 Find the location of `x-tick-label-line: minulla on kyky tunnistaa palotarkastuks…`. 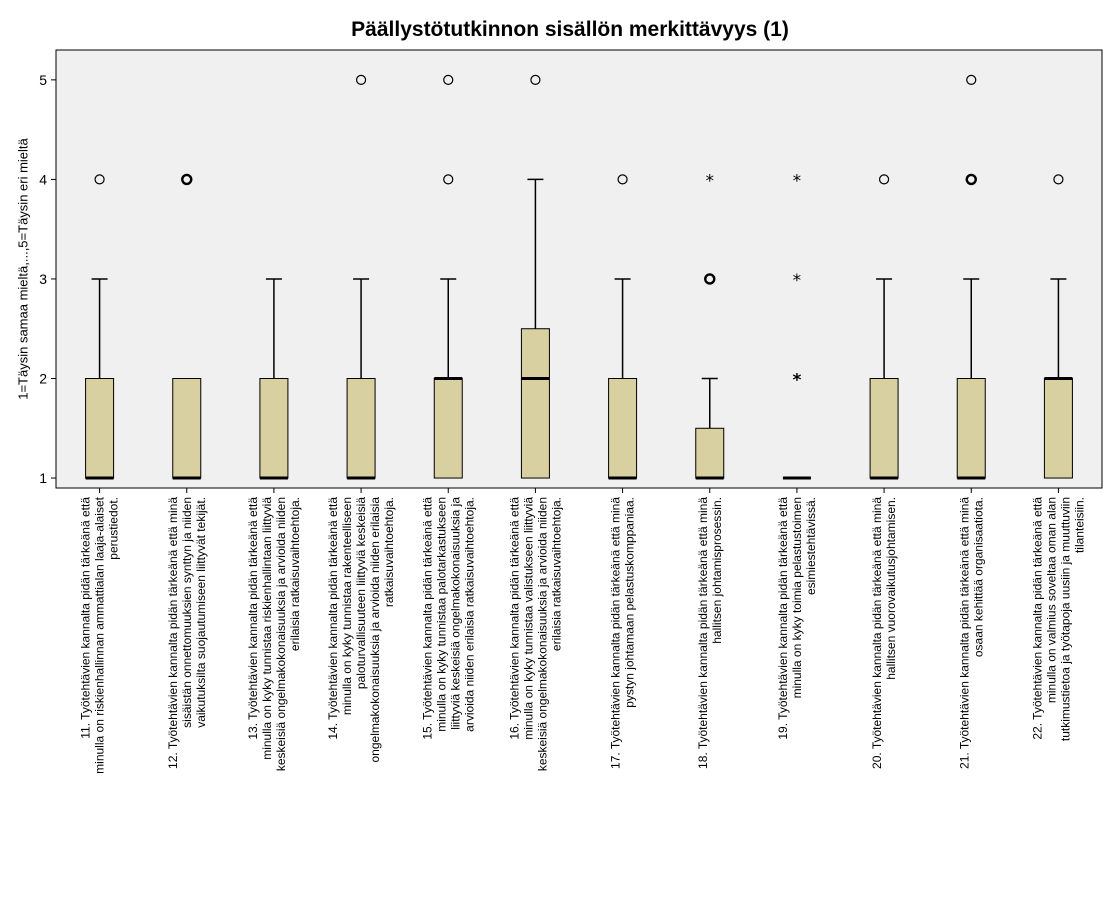

x-tick-label-line: minulla on kyky tunnistaa palotarkastuks… is located at coordinates (441, 614).